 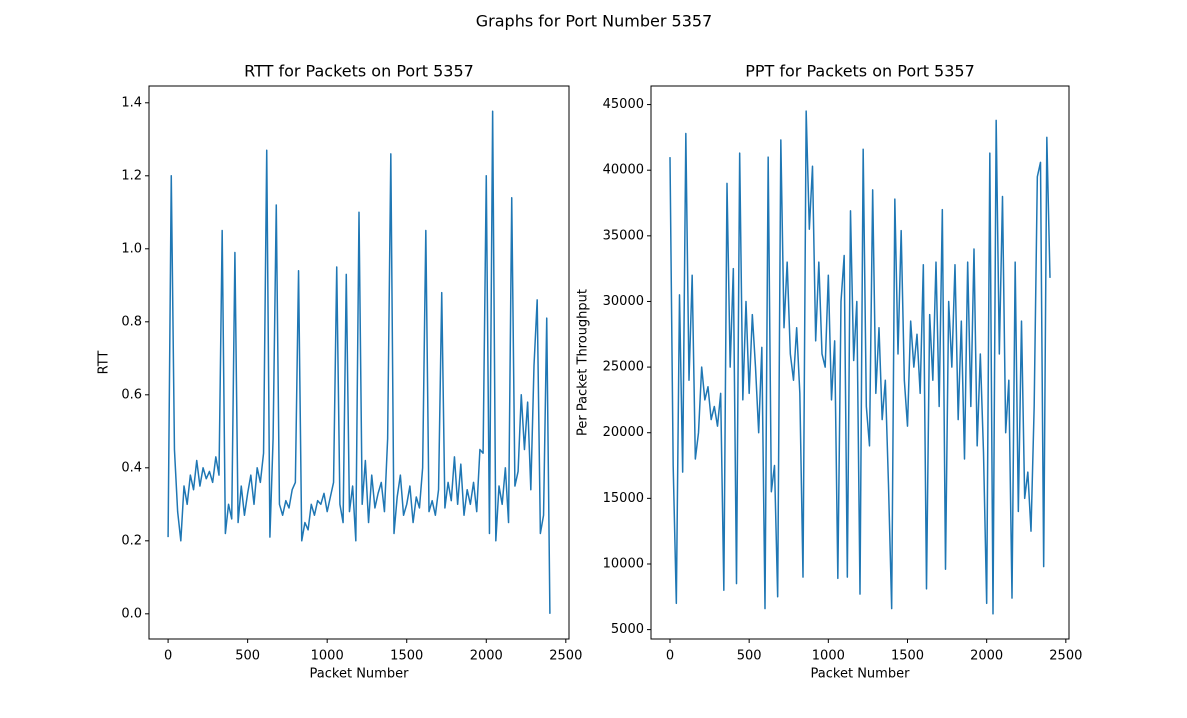 What do you see at coordinates (623, 367) in the screenshot?
I see `y-tick-label: 25000` at bounding box center [623, 367].